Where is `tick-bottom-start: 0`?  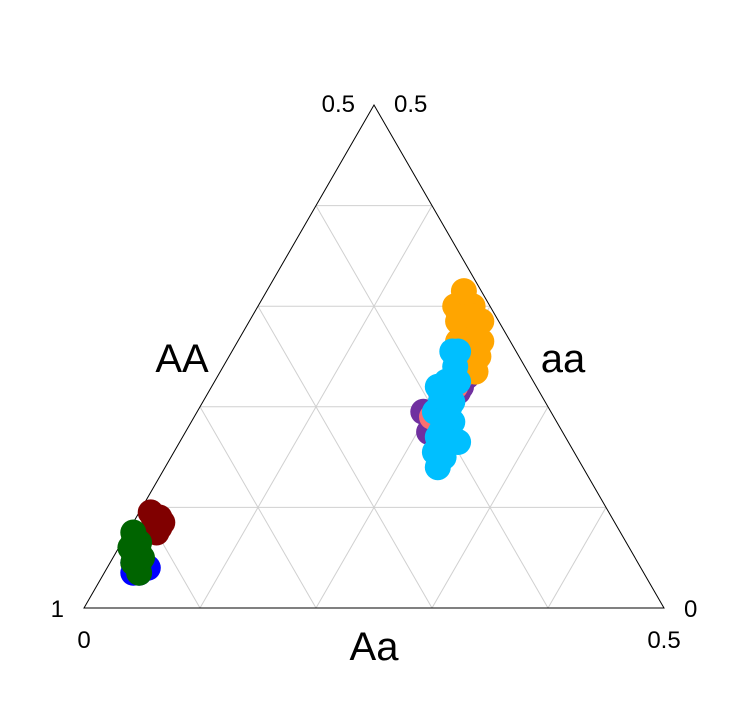 tick-bottom-start: 0 is located at coordinates (83, 640).